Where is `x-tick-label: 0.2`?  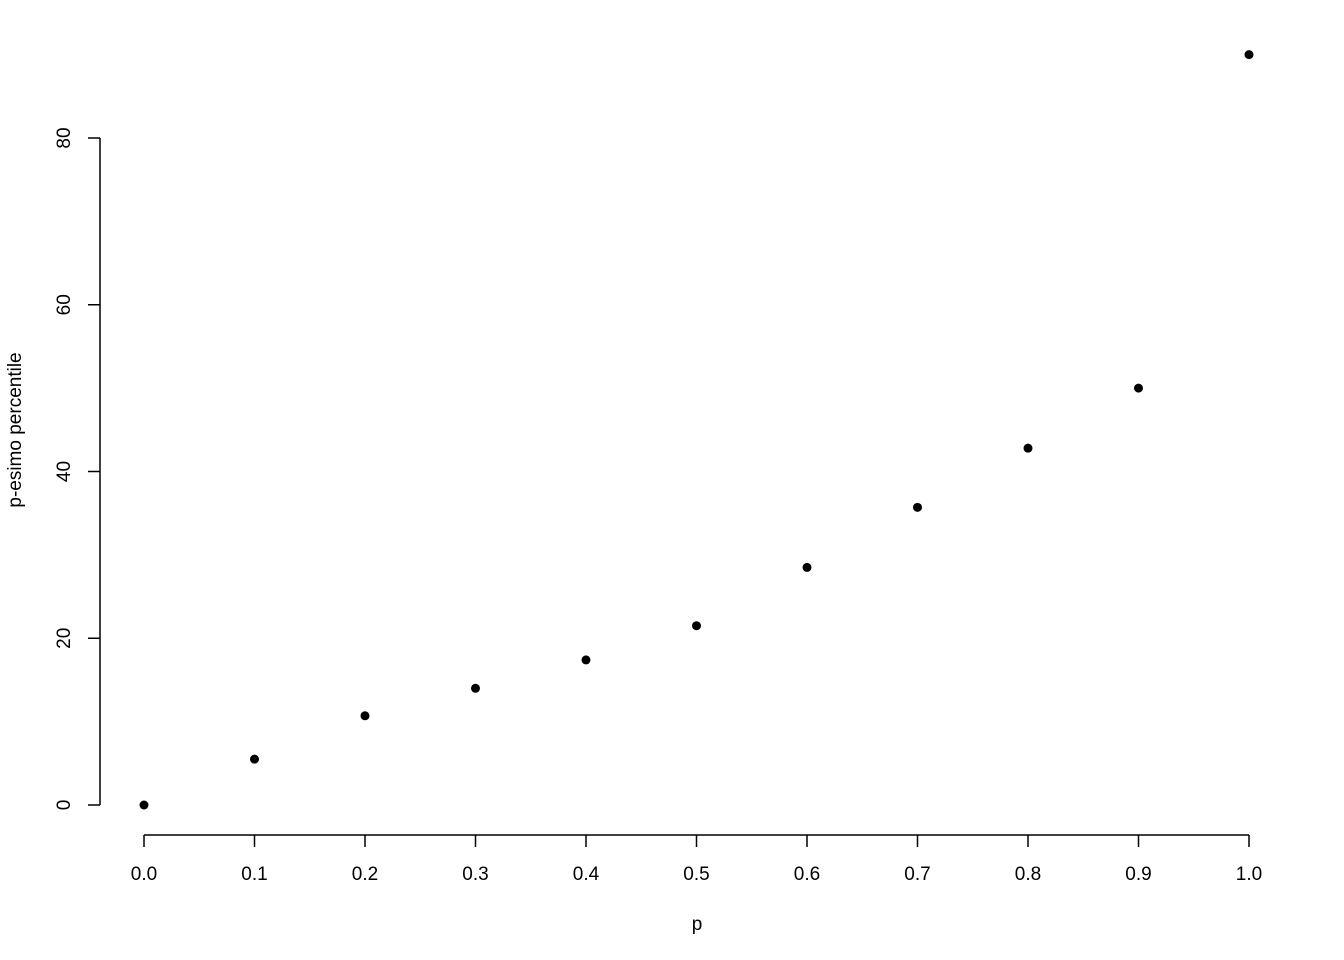 x-tick-label: 0.2 is located at coordinates (365, 874).